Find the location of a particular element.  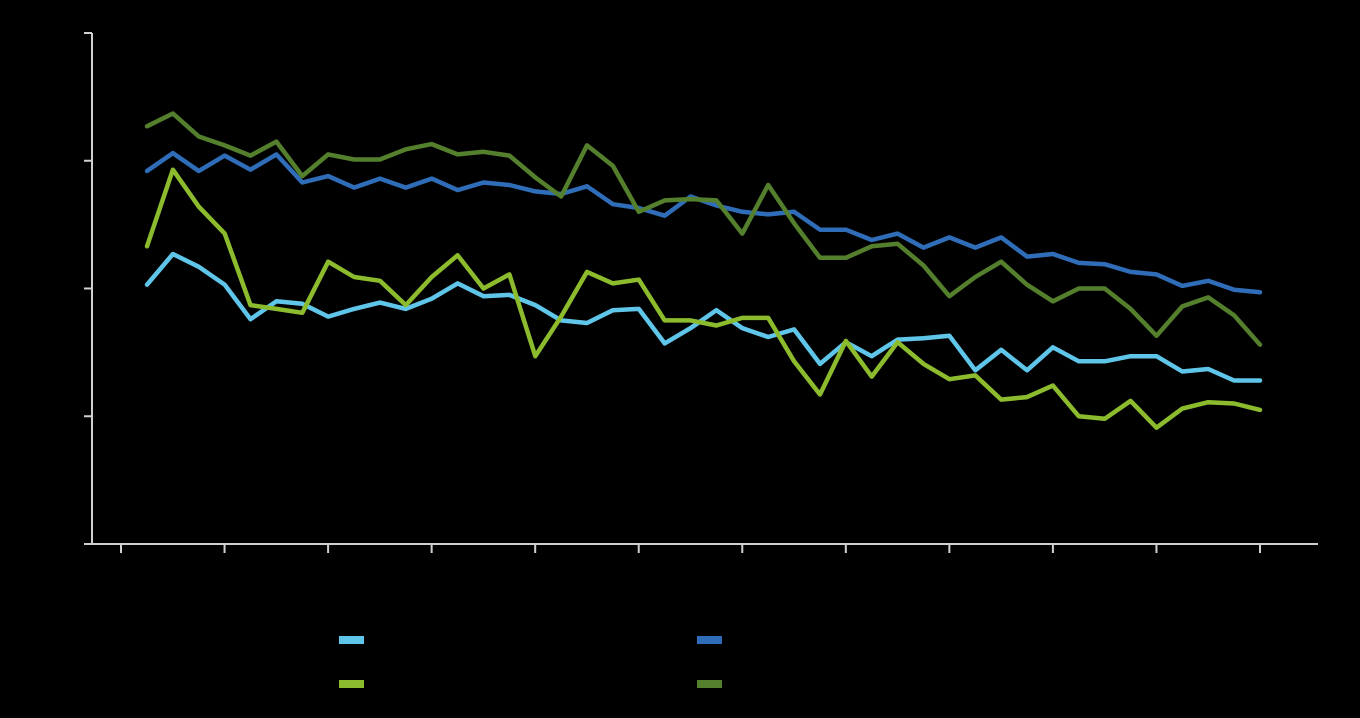

legend-swatch-lime-green is located at coordinates (351, 684).